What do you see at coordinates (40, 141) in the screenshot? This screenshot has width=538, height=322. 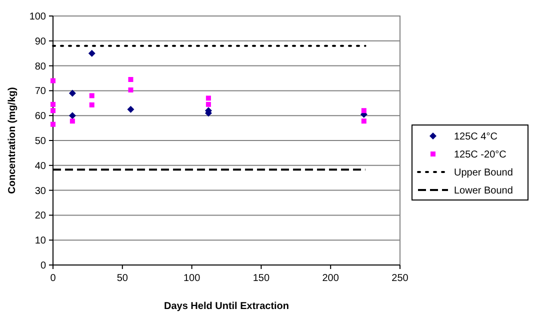 I see `y-tick-label: 50` at bounding box center [40, 141].